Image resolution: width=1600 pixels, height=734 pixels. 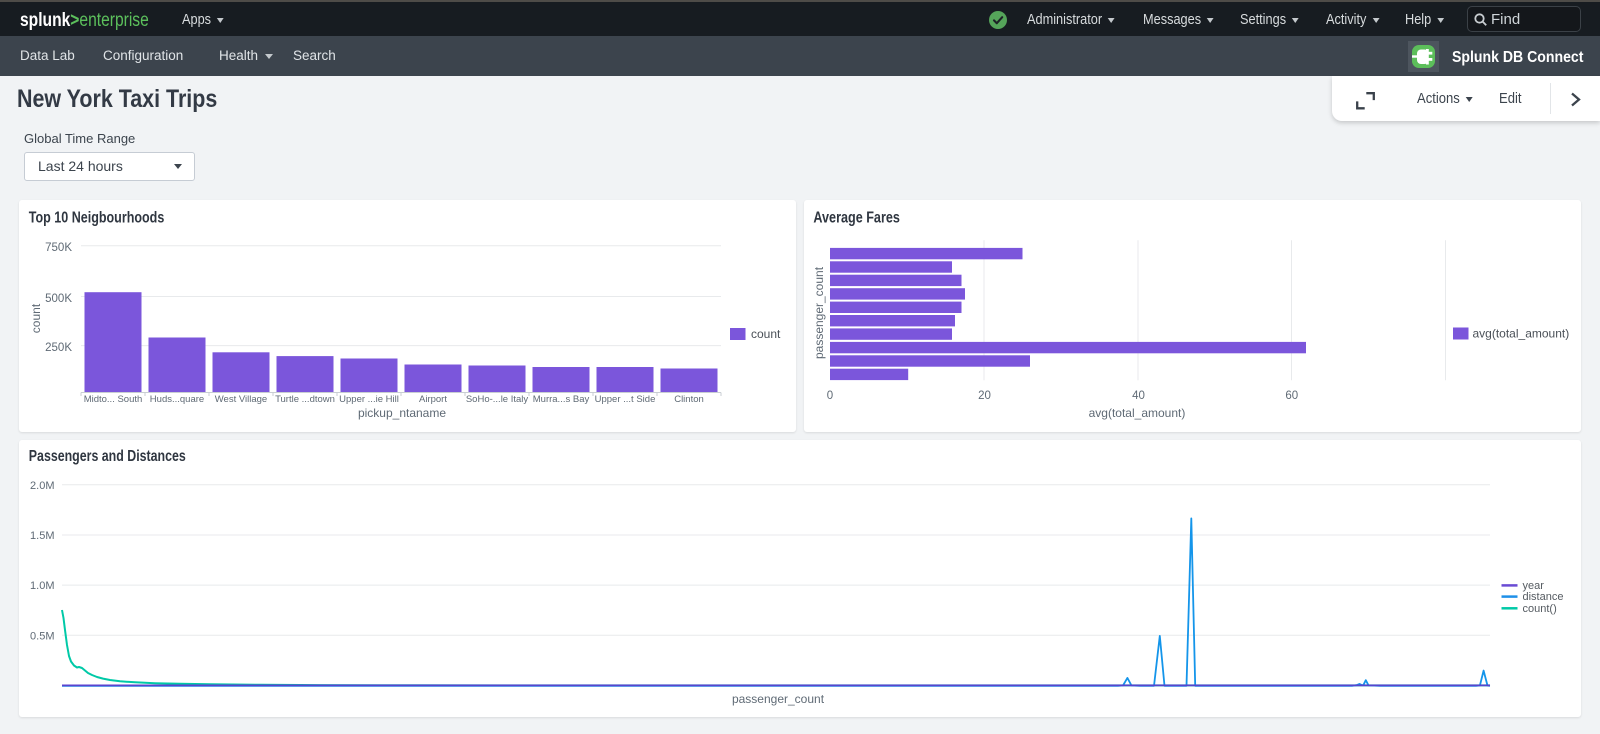 I want to click on svg-text: Airport, so click(x=433, y=399).